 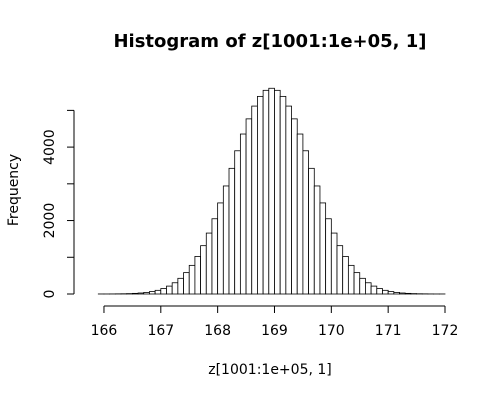 What do you see at coordinates (274, 331) in the screenshot?
I see `x-tick-label: 169` at bounding box center [274, 331].